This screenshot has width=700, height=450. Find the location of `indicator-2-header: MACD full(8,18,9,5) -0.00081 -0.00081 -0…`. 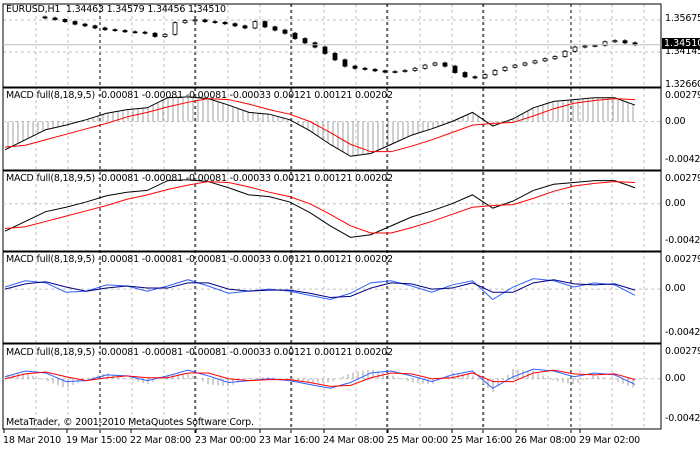

indicator-2-header: MACD full(8,18,9,5) -0.00081 -0.00081 -0… is located at coordinates (199, 178).